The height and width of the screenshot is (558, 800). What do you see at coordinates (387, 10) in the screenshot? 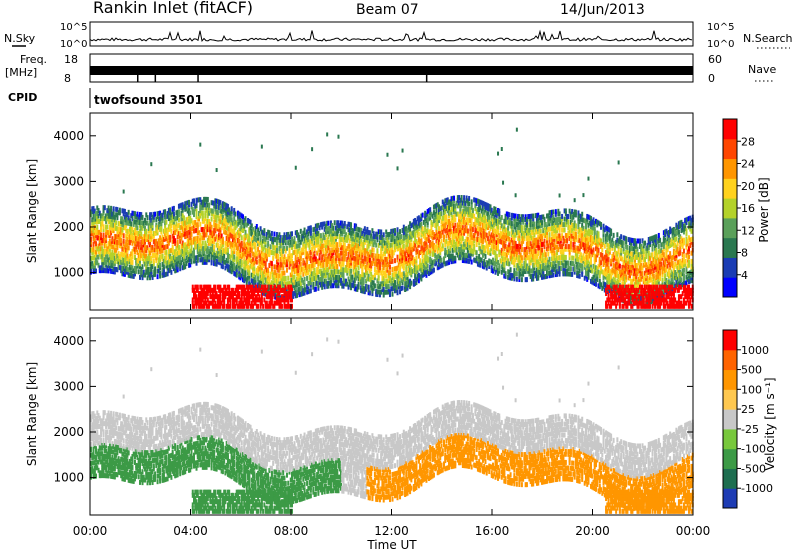
I see `beam-label: Beam 07` at bounding box center [387, 10].